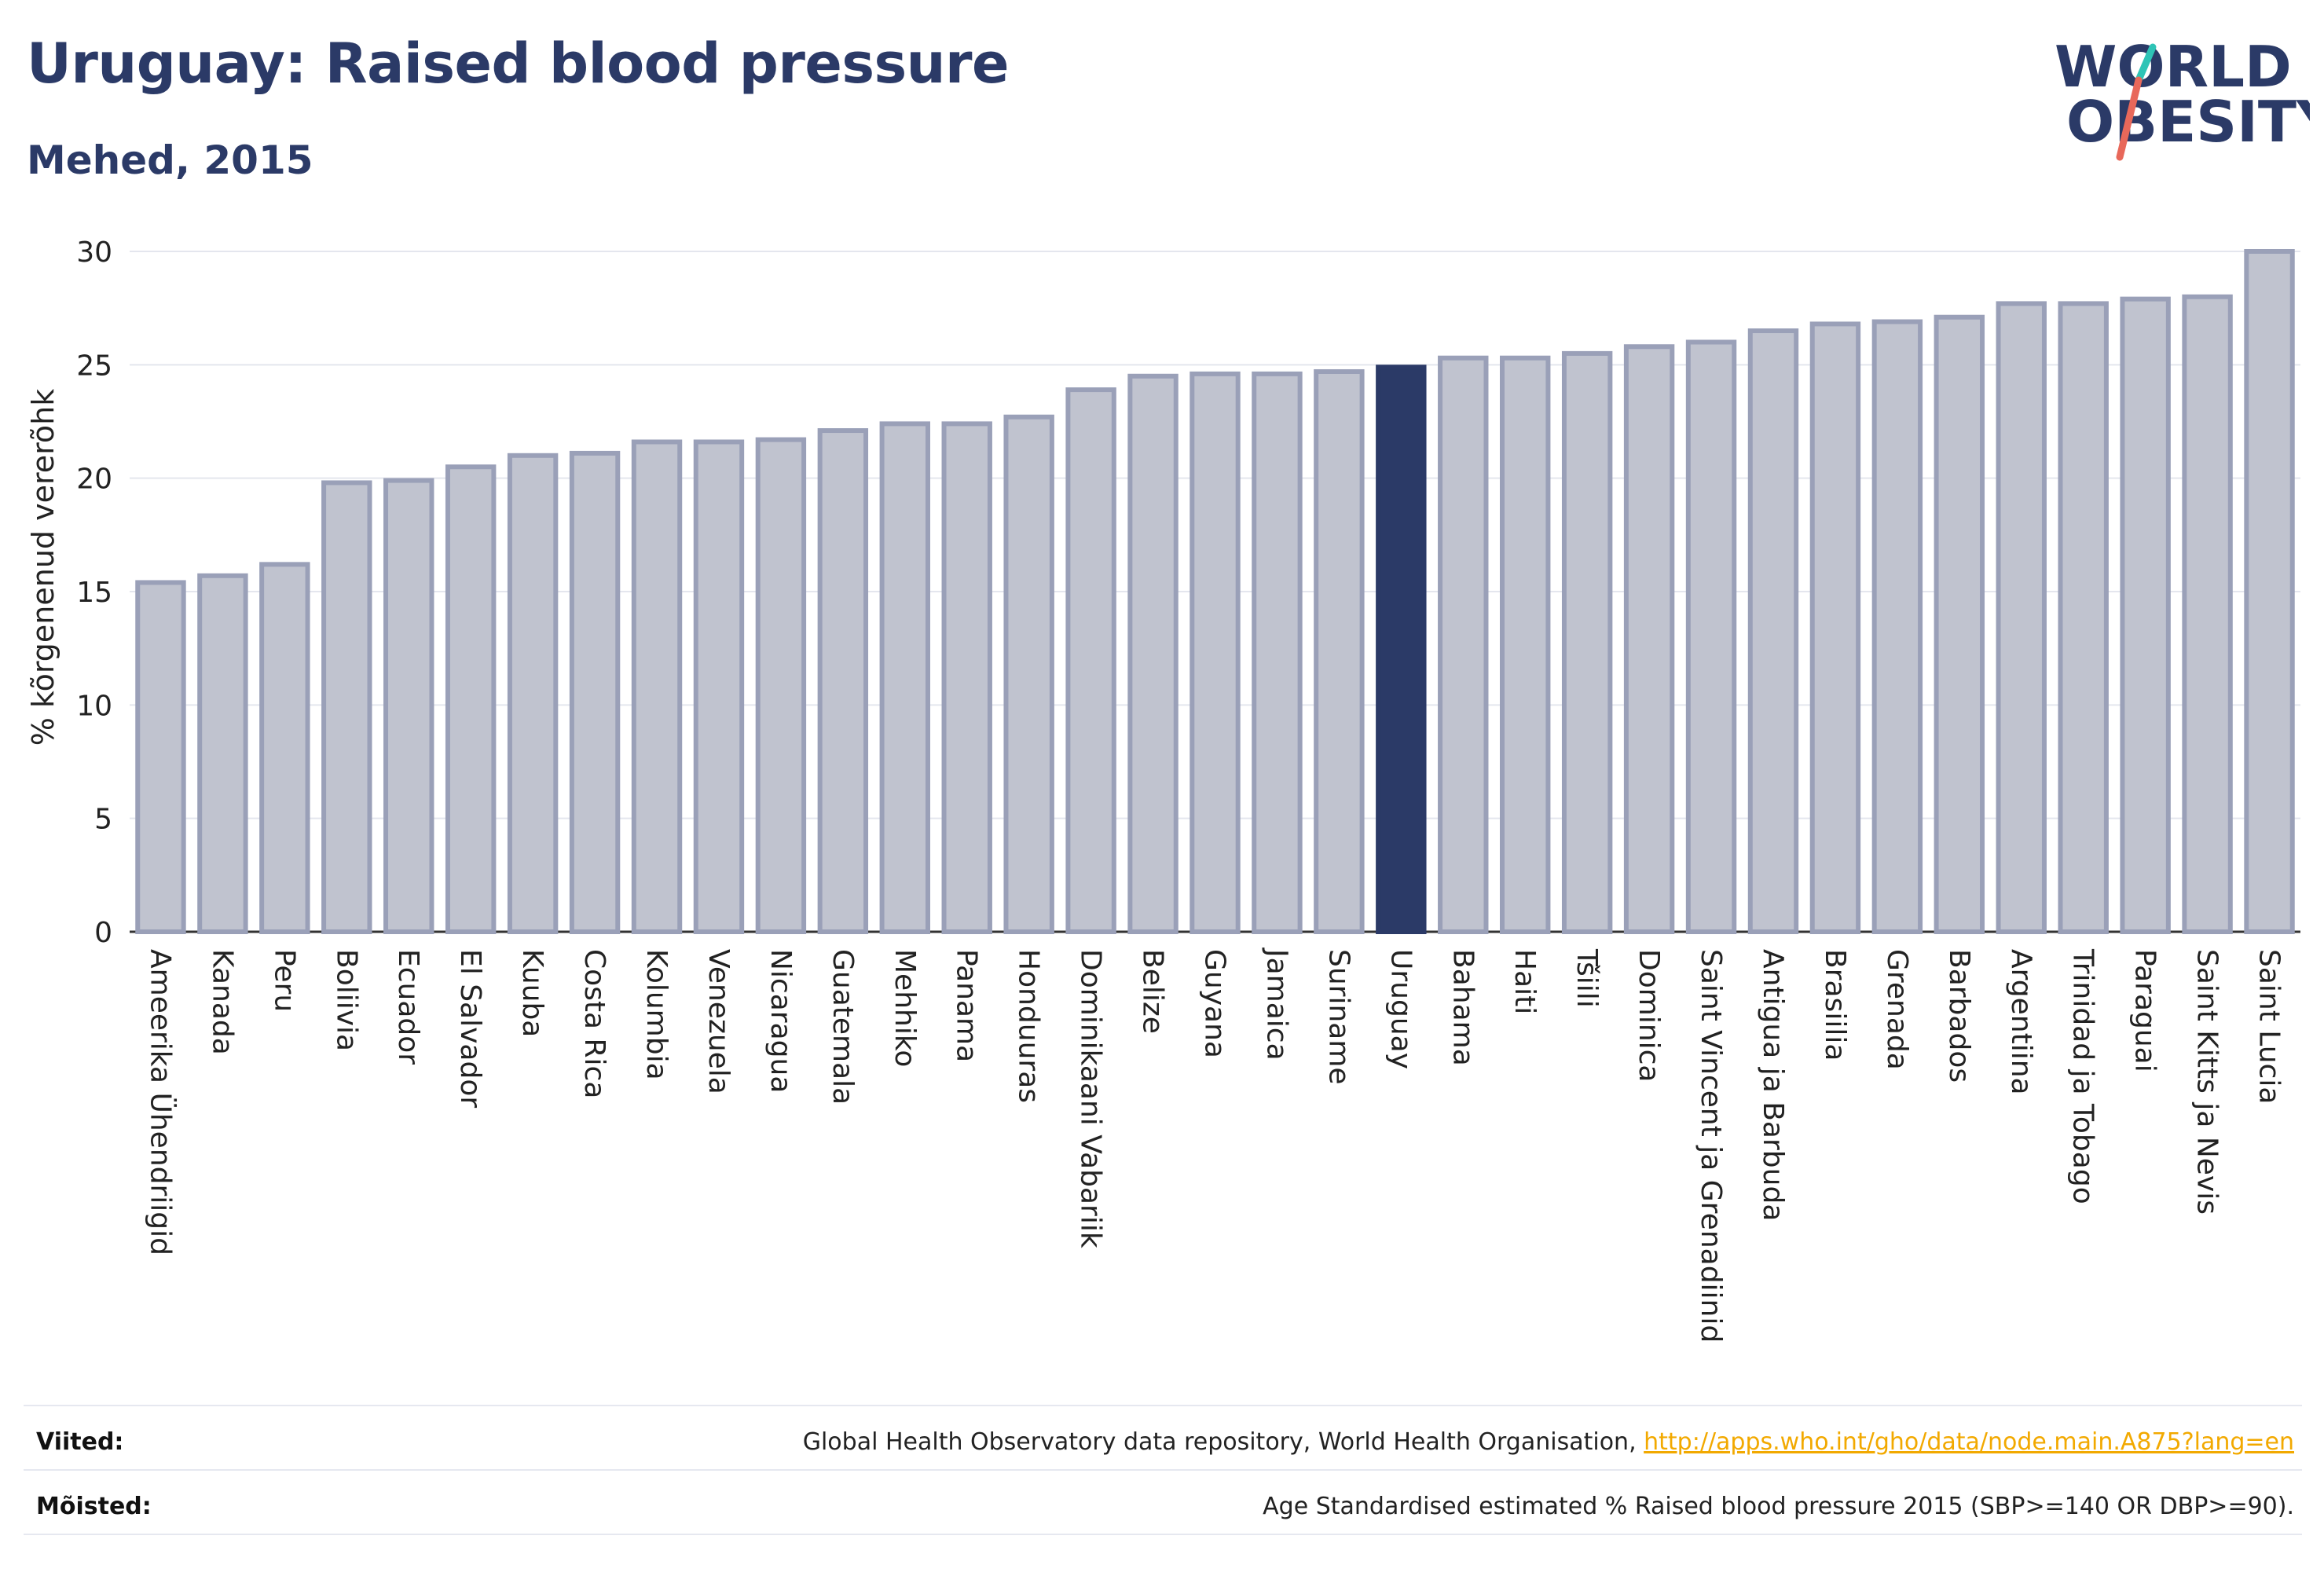 The image size is (2324, 1576). What do you see at coordinates (1163, 1405) in the screenshot?
I see `footer-divider-top` at bounding box center [1163, 1405].